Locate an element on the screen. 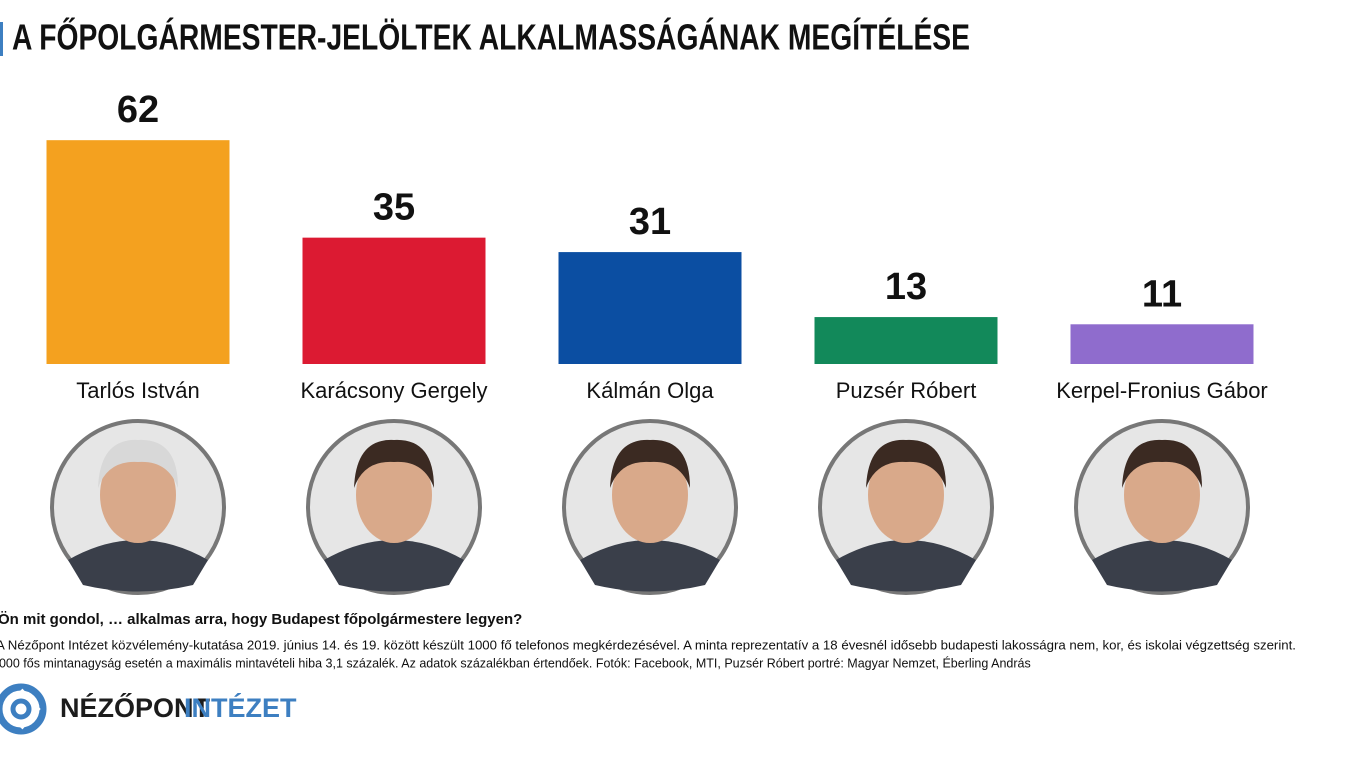  logo-ring is located at coordinates (23, 709).